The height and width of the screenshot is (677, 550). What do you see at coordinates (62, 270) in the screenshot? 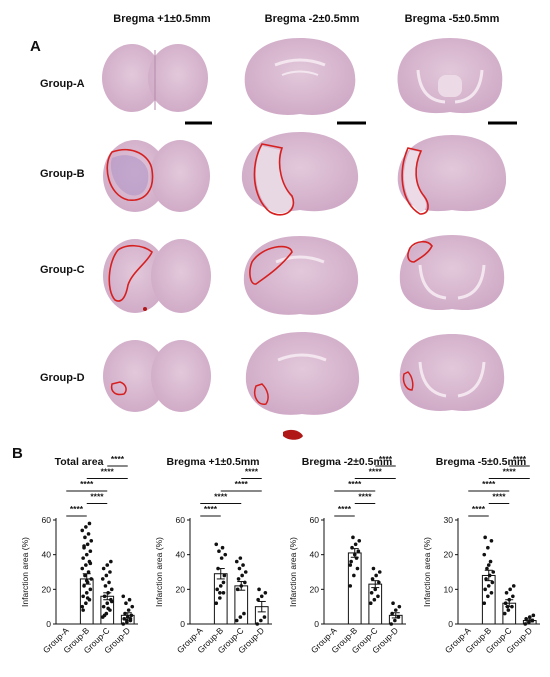
I see `row-label-group-c: Group-C` at bounding box center [62, 270].